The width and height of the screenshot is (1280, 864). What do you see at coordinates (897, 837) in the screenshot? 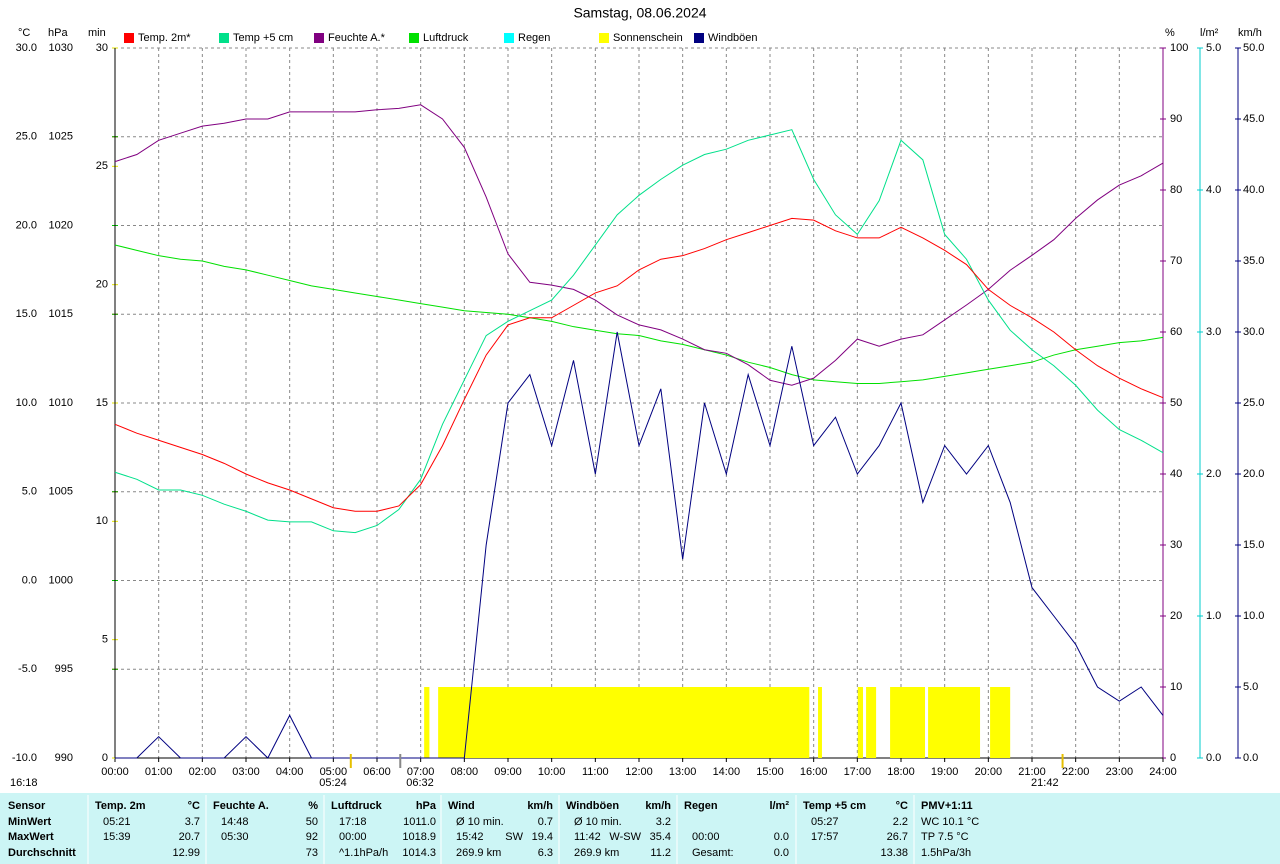
I see `cell-right: 26.7` at bounding box center [897, 837].